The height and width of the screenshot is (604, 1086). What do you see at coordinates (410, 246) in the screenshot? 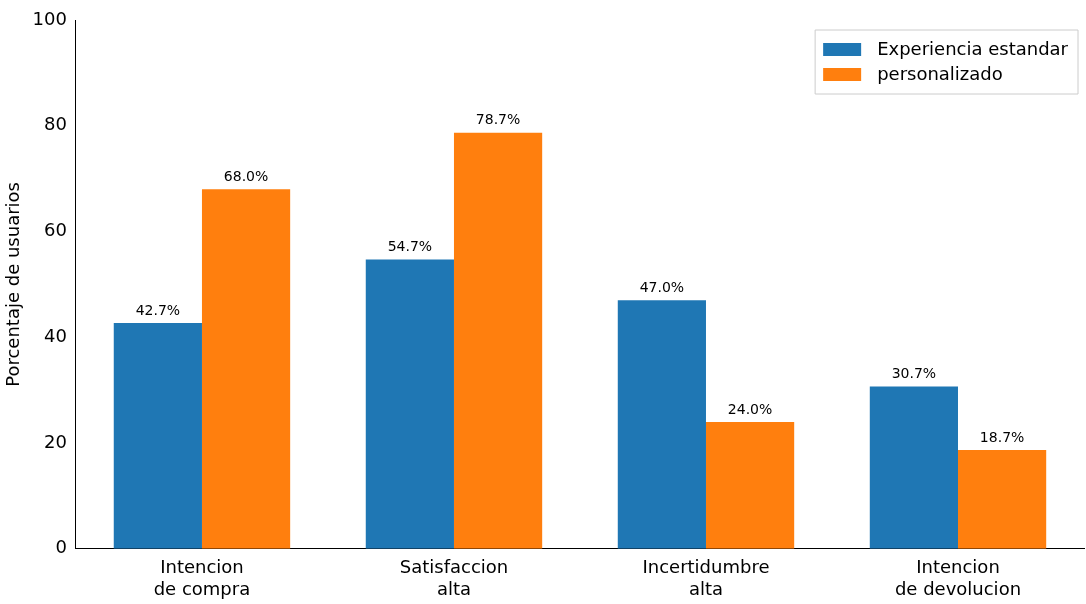
I see `data-label: 54.7%` at bounding box center [410, 246].